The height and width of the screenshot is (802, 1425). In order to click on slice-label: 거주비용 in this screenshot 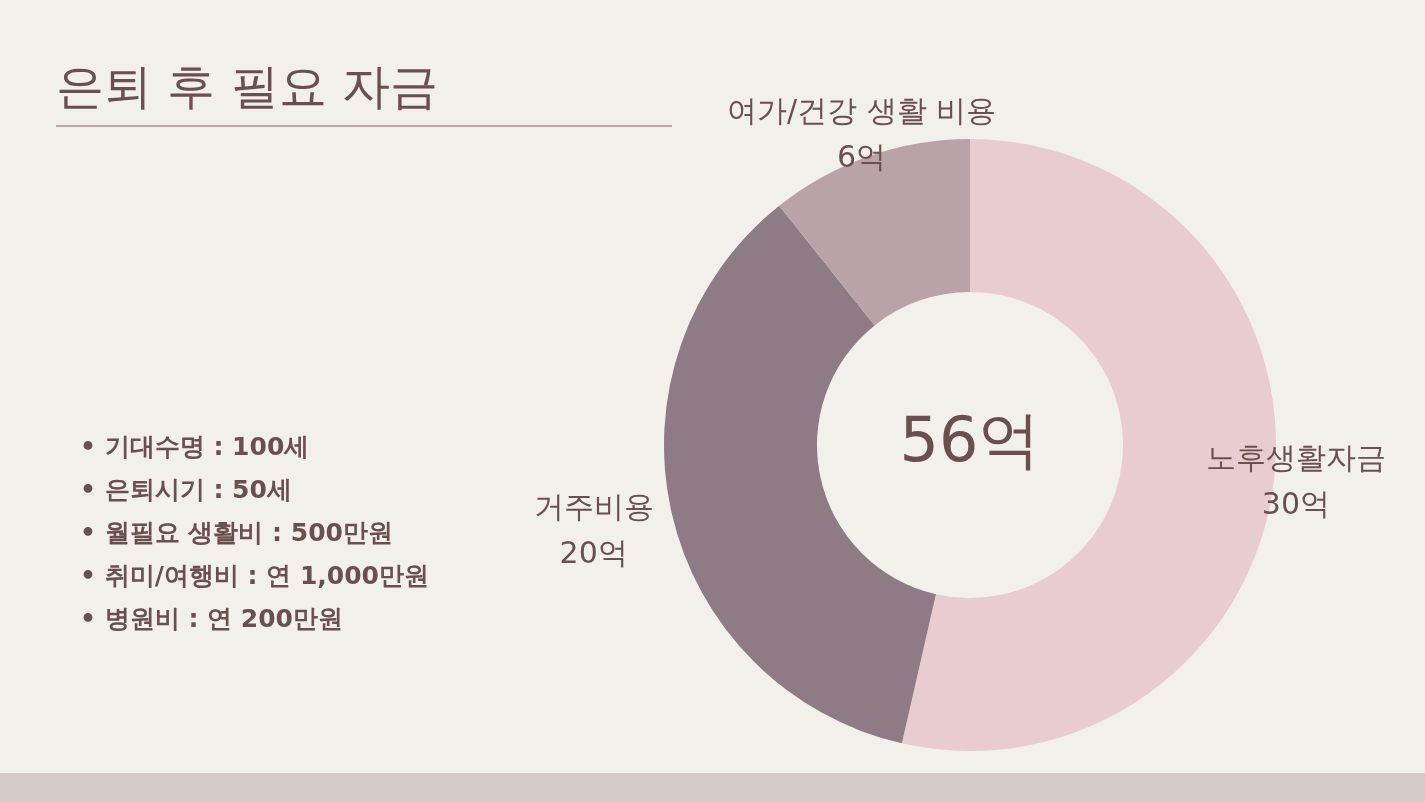, I will do `click(593, 506)`.